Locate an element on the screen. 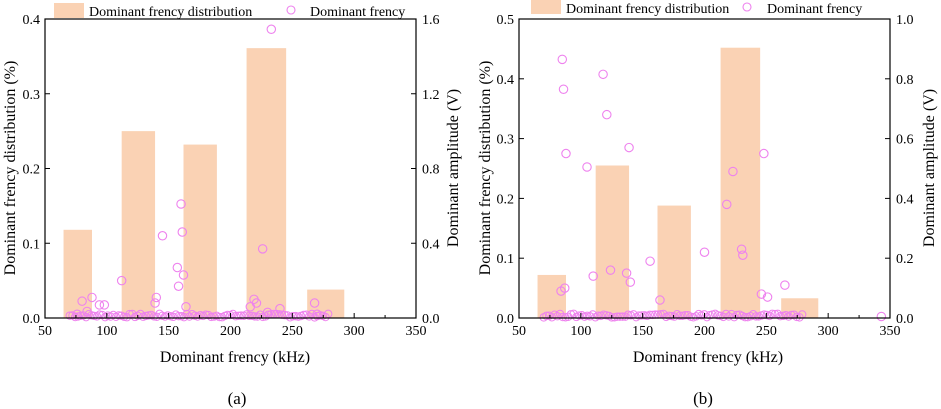 This screenshot has width=941, height=409. y-left-tick-label: 0.5 is located at coordinates (506, 20).